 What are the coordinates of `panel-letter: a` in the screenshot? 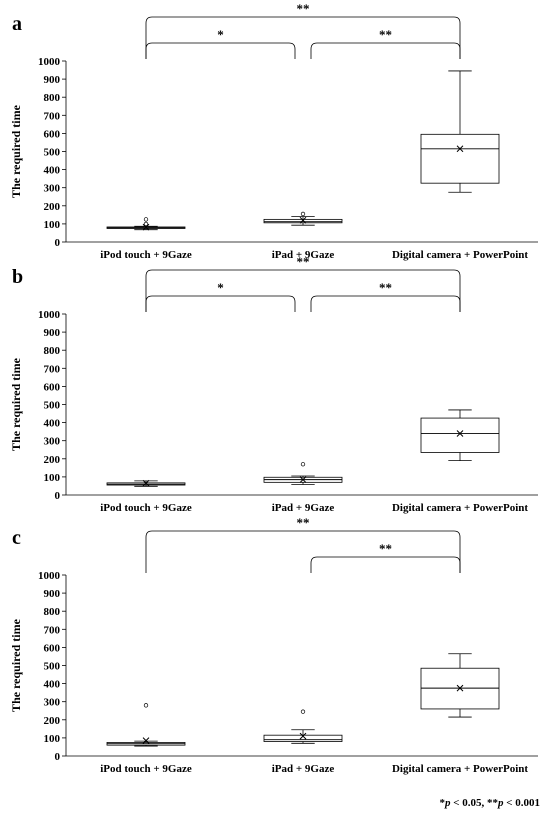 It's located at (17, 24).